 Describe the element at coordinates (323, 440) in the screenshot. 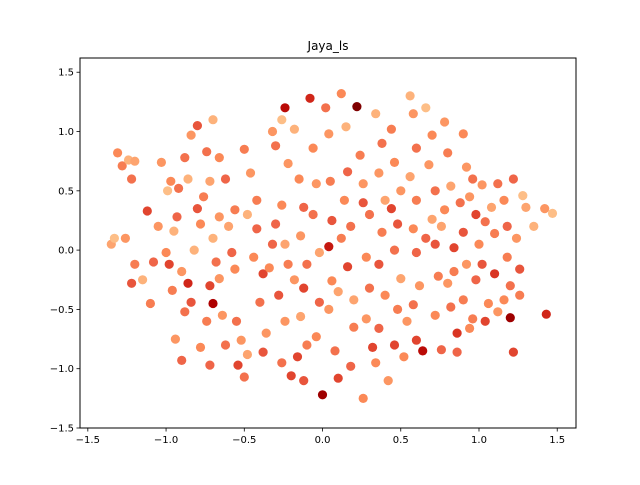

I see `x-tick-label: 0.0` at that location.